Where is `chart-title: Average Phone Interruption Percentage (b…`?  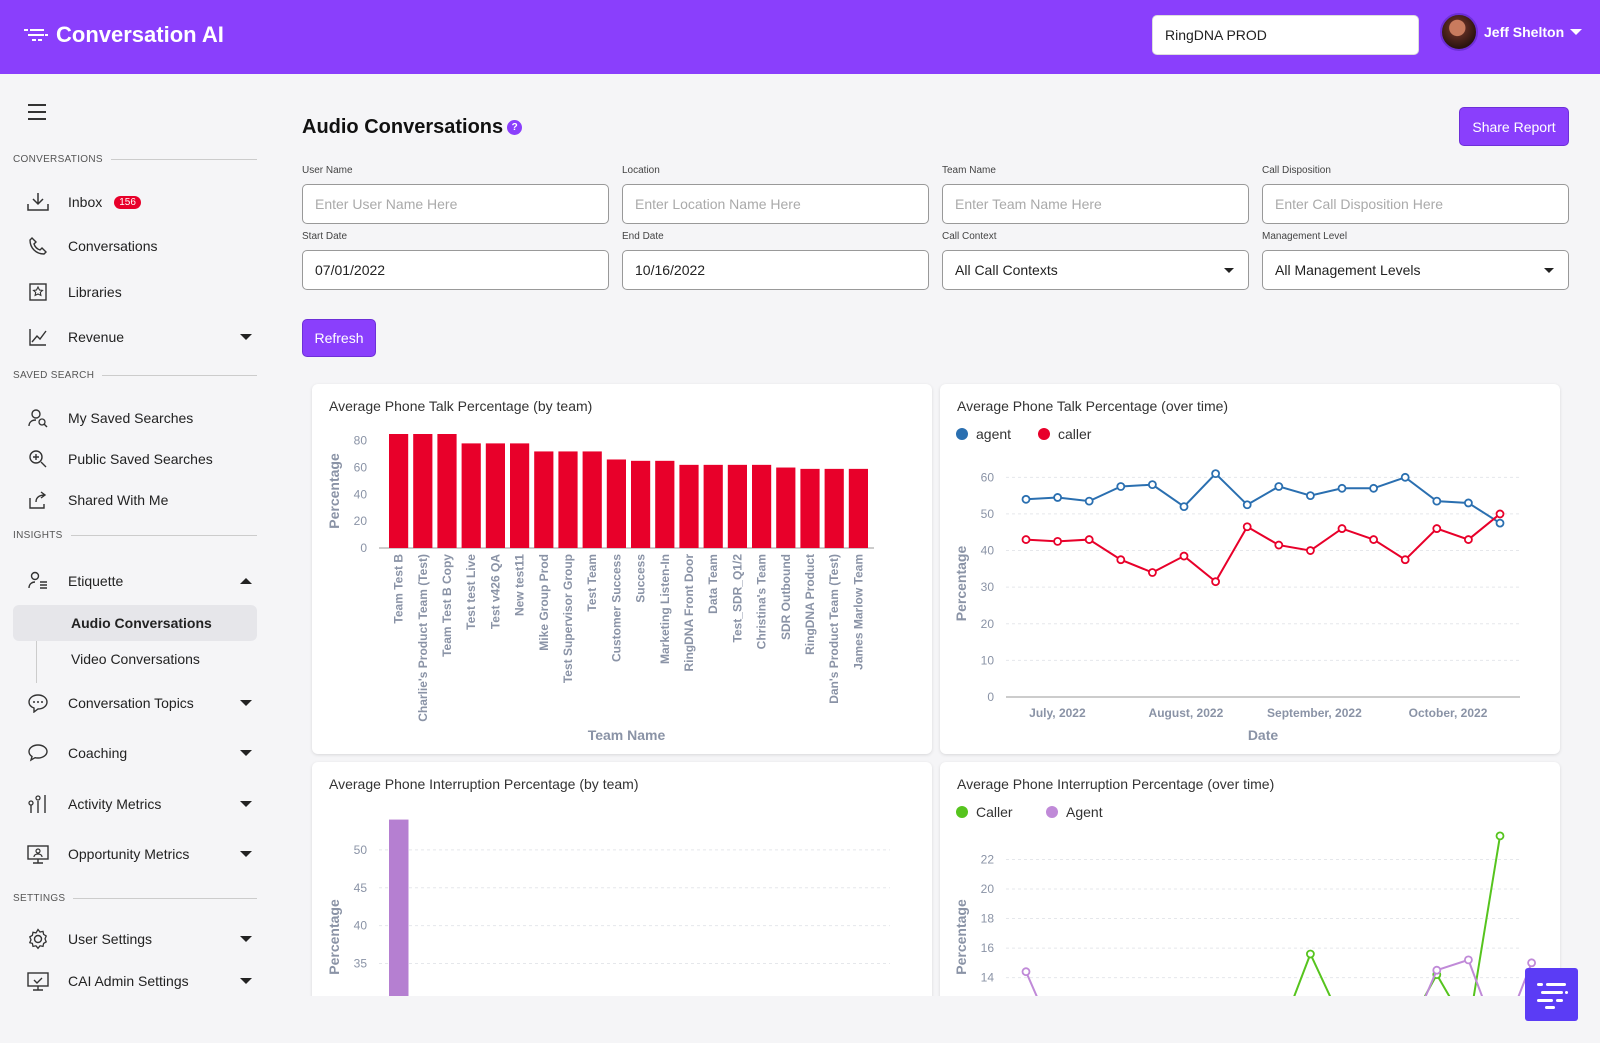 chart-title: Average Phone Interruption Percentage (b… is located at coordinates (484, 784).